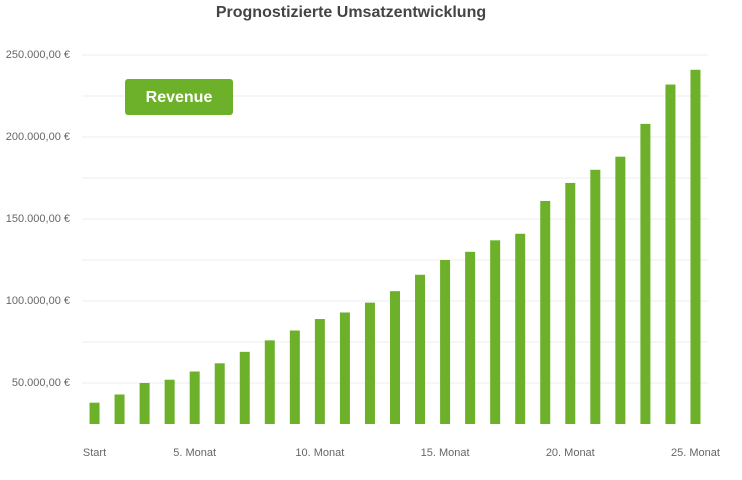  Describe the element at coordinates (94, 453) in the screenshot. I see `x-tick-label: Start` at that location.